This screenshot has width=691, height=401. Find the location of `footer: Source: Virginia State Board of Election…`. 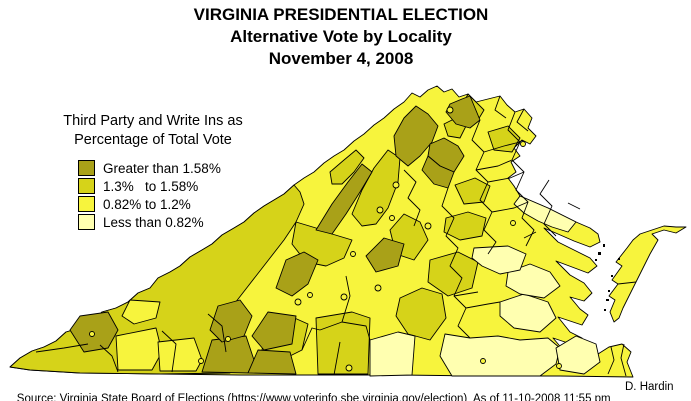

footer: Source: Virginia State Board of Election… is located at coordinates (345, 391).